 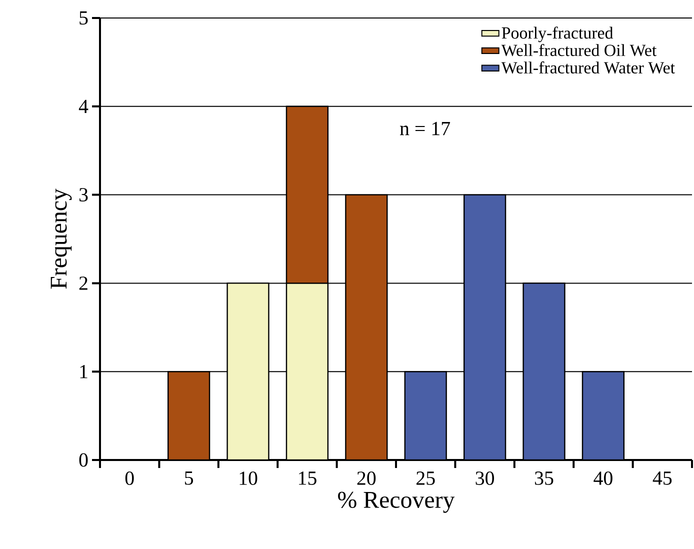 I want to click on x-tick-label: 45, so click(x=662, y=478).